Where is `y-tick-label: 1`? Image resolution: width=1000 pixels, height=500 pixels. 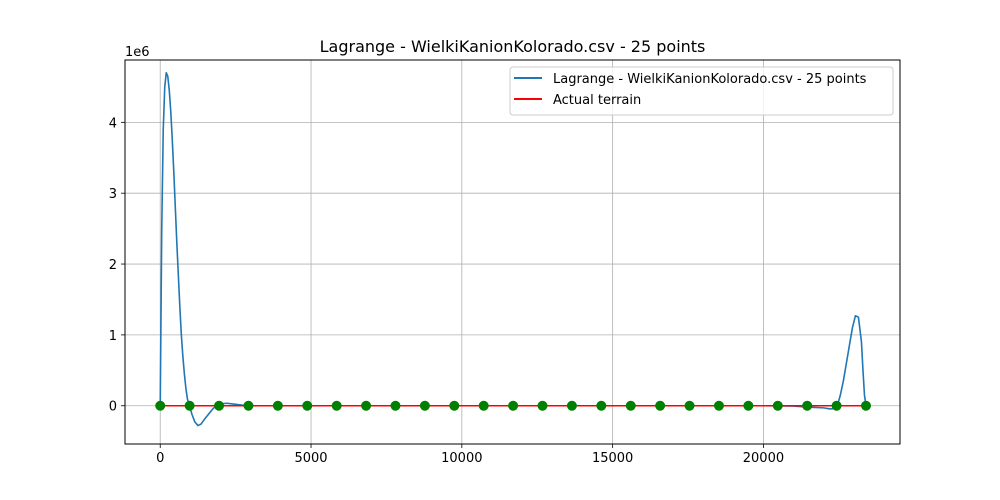 y-tick-label: 1 is located at coordinates (113, 336).